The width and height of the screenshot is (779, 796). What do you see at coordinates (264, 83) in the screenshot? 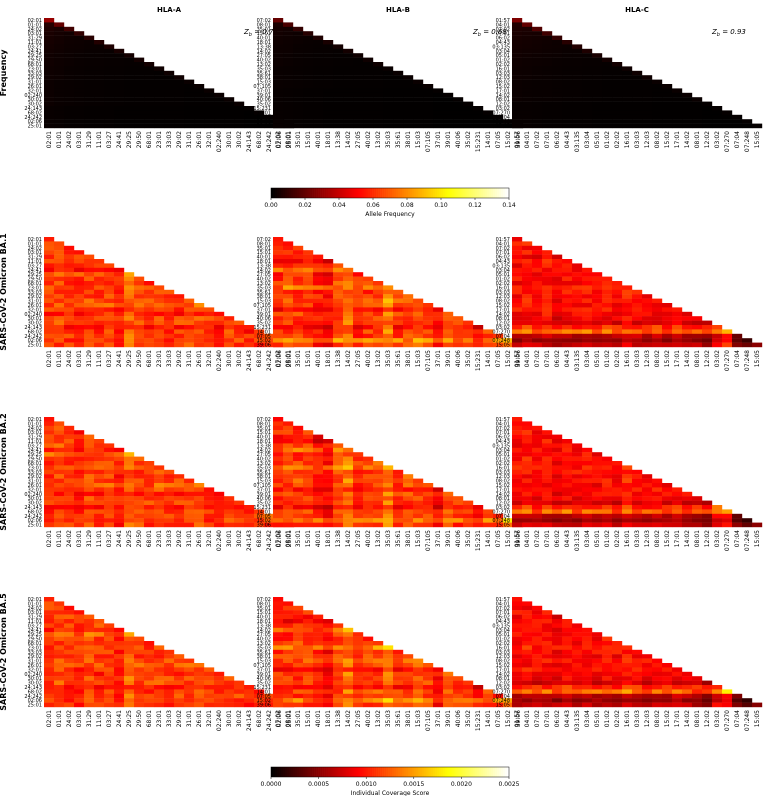
I see `y-tick-label: 15:03` at bounding box center [264, 83].